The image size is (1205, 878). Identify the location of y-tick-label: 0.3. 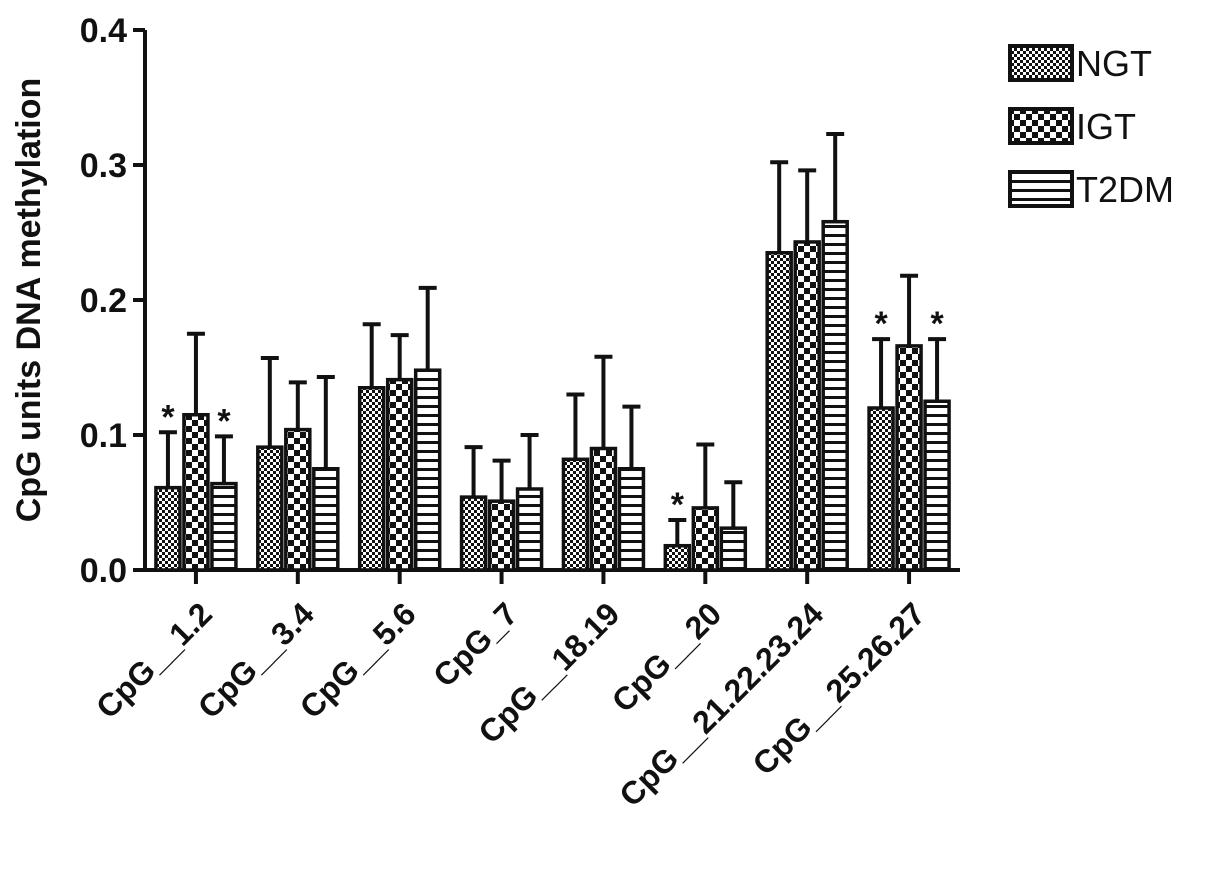
(103, 166).